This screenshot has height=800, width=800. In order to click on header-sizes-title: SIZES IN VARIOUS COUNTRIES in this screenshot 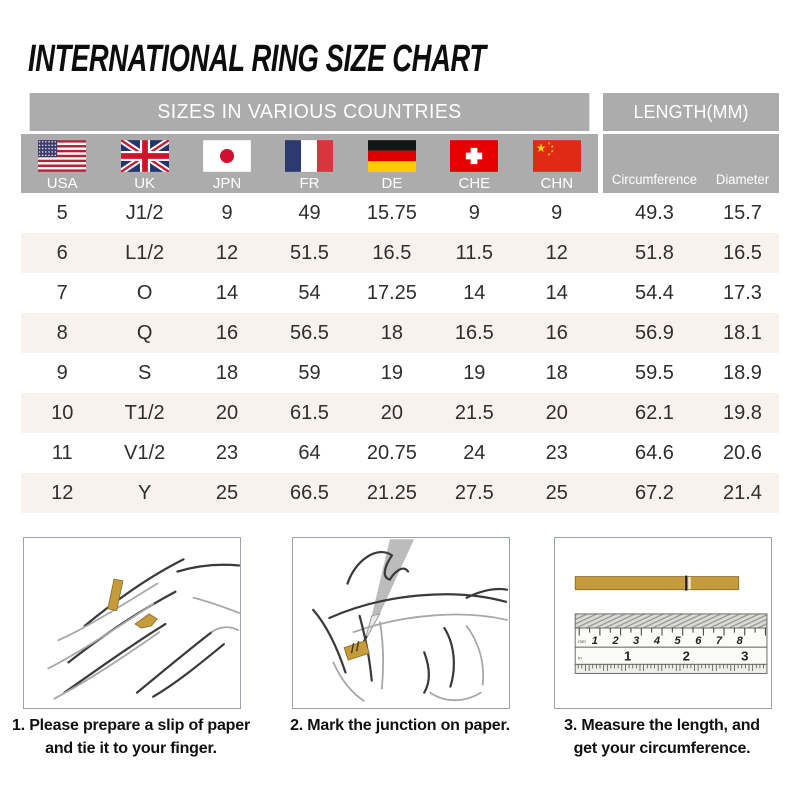, I will do `click(309, 112)`.